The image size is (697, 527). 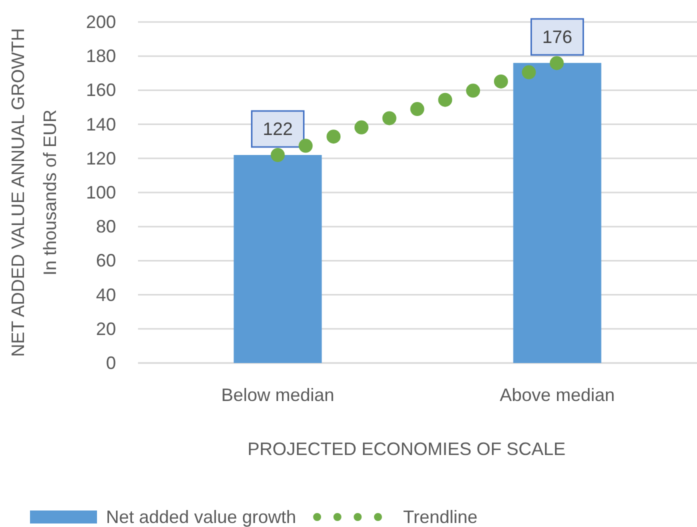 I want to click on y-tick-label: 80, so click(x=106, y=226).